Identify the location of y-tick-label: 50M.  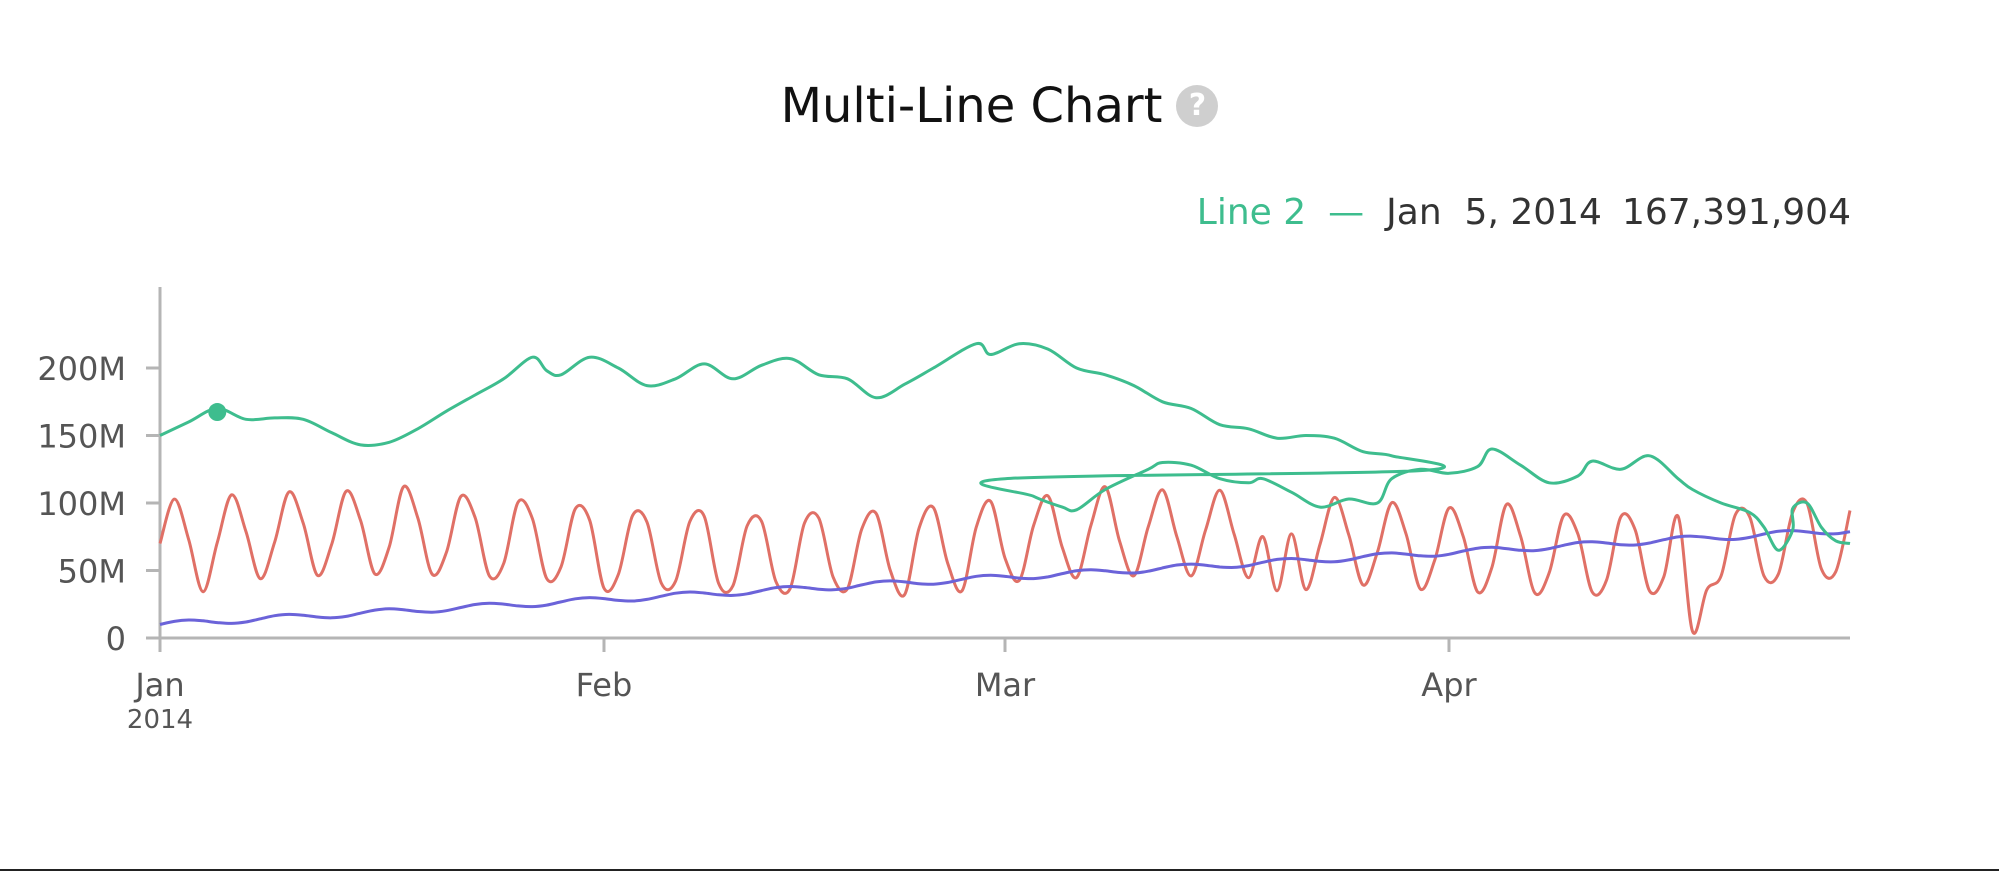
(92, 572).